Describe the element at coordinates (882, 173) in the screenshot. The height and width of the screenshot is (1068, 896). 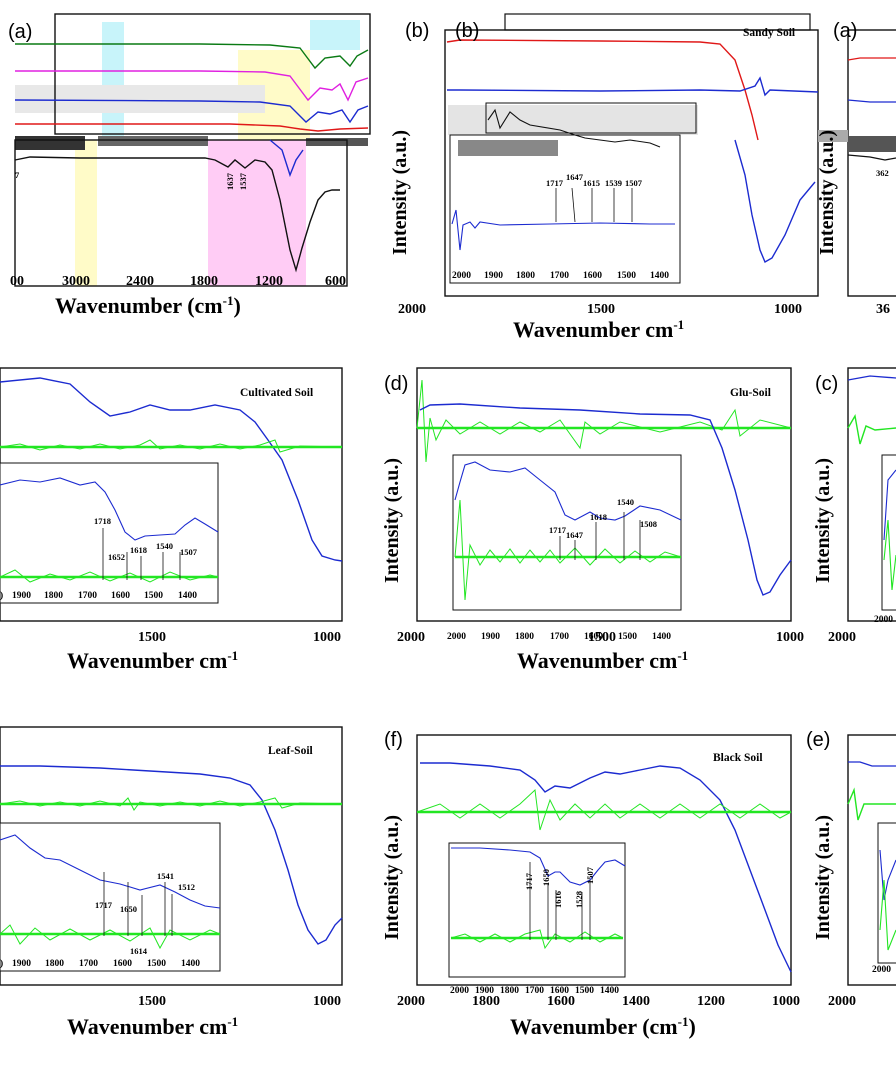
I see `panel-a-right-annotation: 362` at that location.